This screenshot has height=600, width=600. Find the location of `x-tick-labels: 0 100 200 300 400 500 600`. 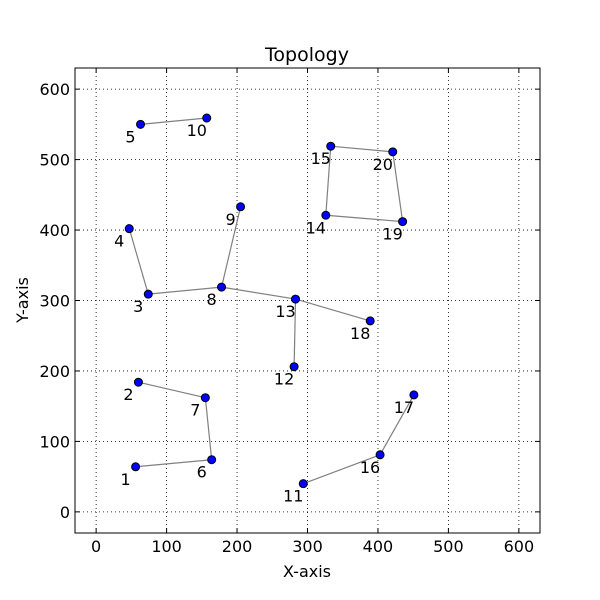

x-tick-labels: 0 100 200 300 400 500 600 is located at coordinates (312, 546).